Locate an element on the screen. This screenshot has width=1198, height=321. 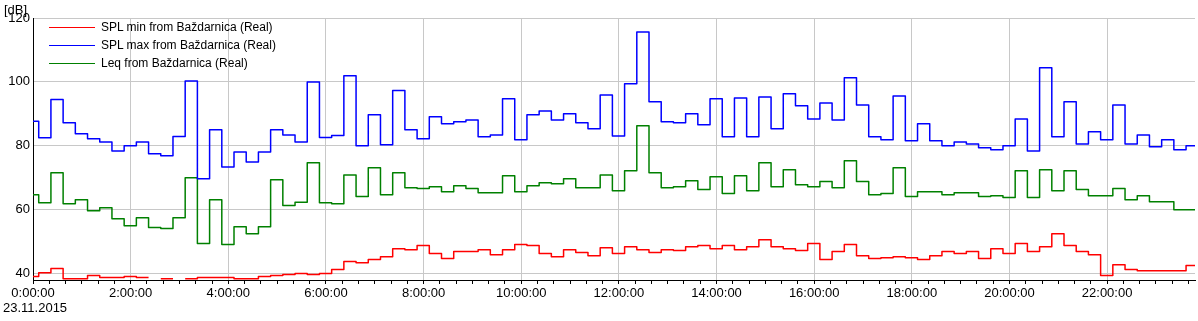
x-tick-label: 16:00:00 is located at coordinates (814, 293).